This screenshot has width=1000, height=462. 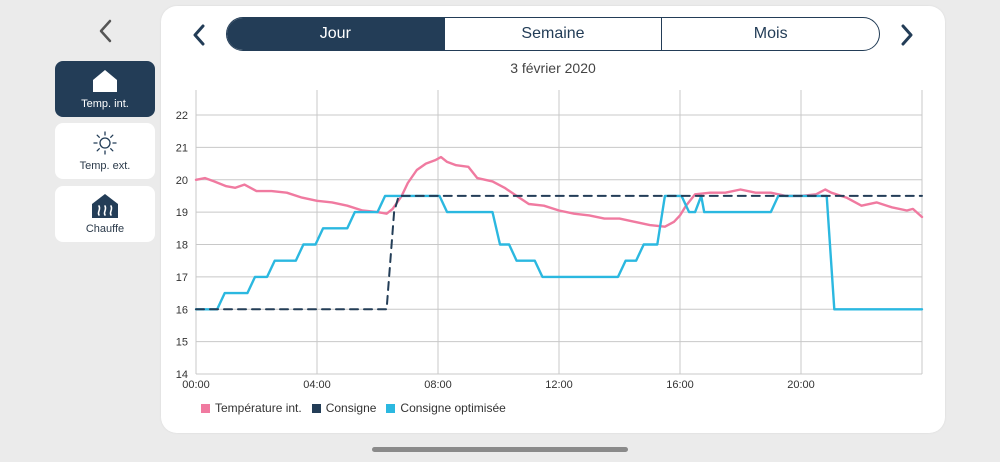 I want to click on tab-jour: Jour, so click(x=335, y=34).